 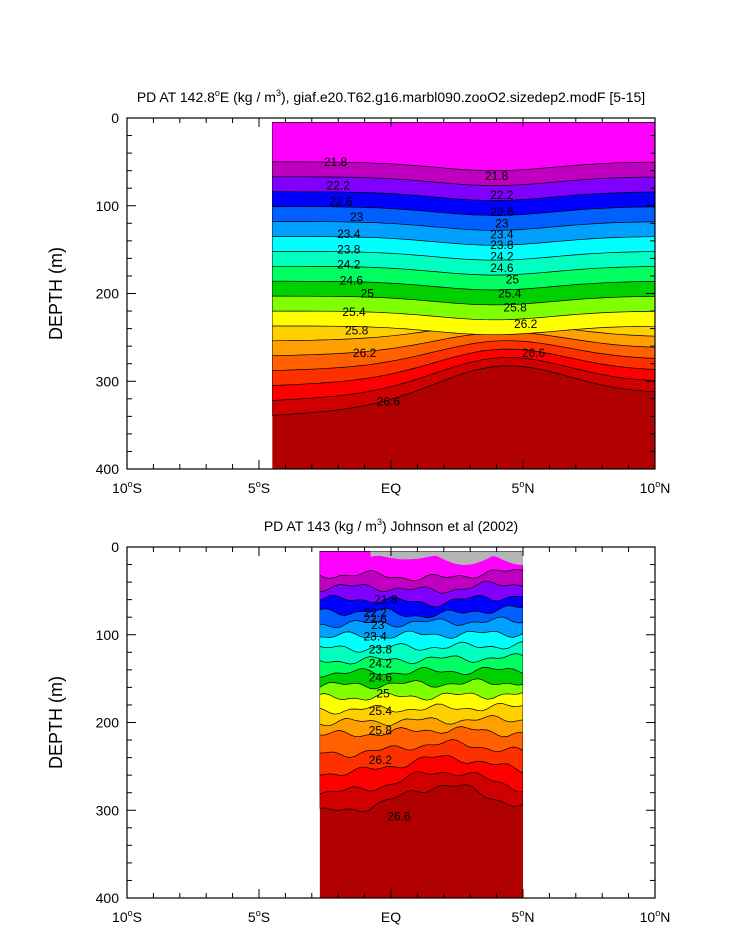 What do you see at coordinates (421, 724) in the screenshot?
I see `contour-field` at bounding box center [421, 724].